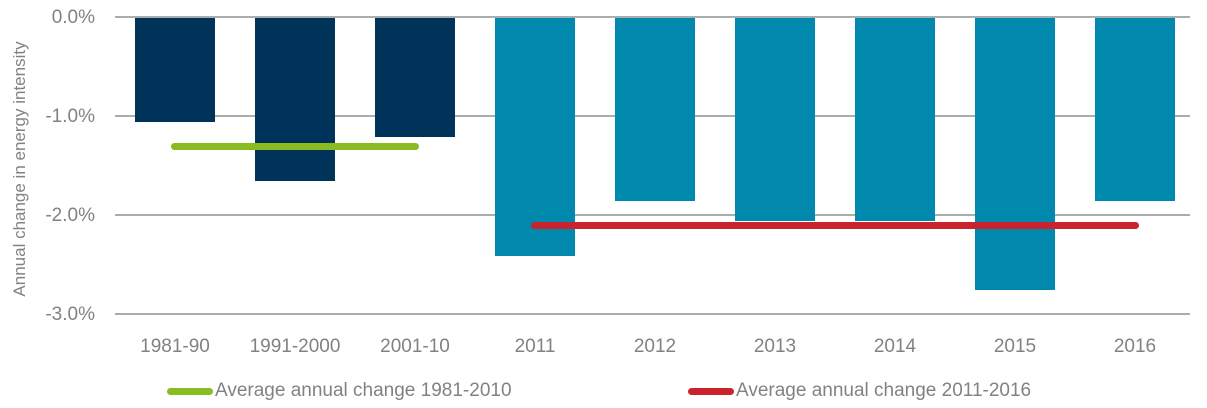 This screenshot has width=1207, height=408. Describe the element at coordinates (70, 314) in the screenshot. I see `y-tick-label: -3.0%` at that location.